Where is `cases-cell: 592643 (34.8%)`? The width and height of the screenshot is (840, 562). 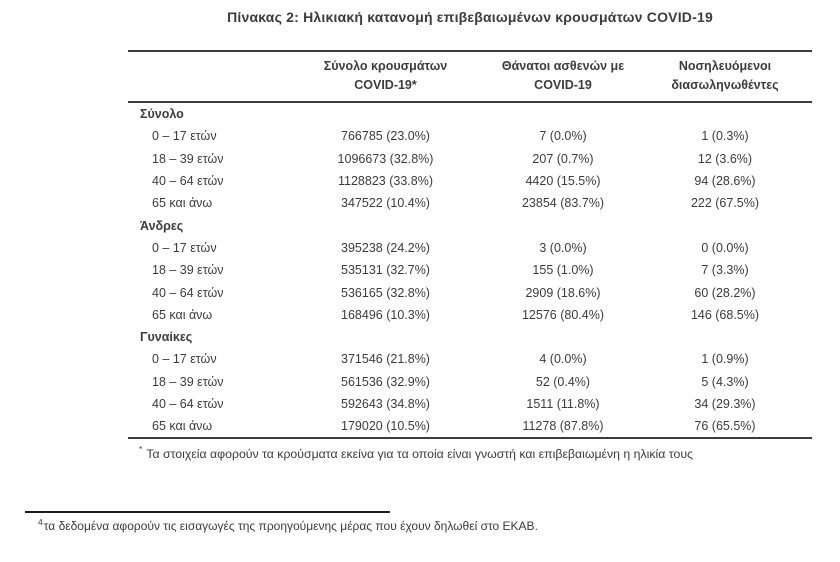
cases-cell: 592643 (34.8%) is located at coordinates (385, 404).